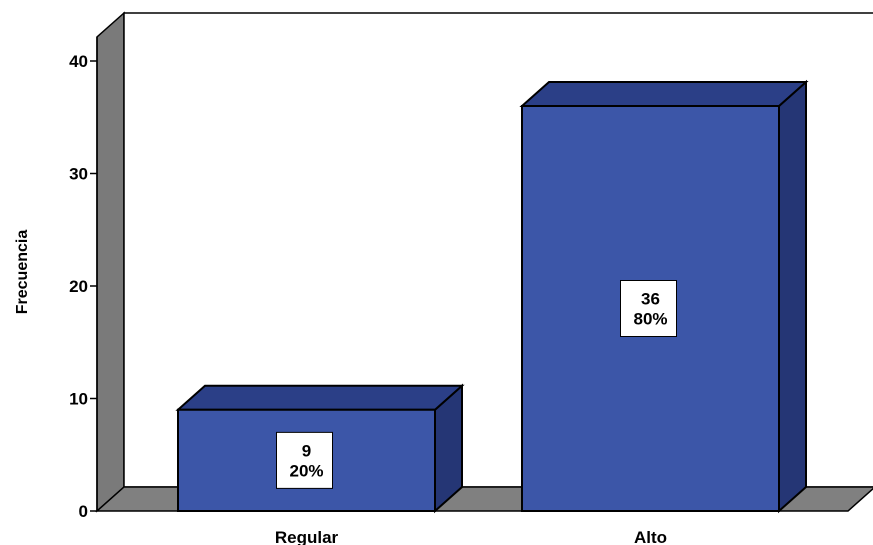 The height and width of the screenshot is (545, 873). Describe the element at coordinates (650, 299) in the screenshot. I see `data-label-count: 36` at that location.